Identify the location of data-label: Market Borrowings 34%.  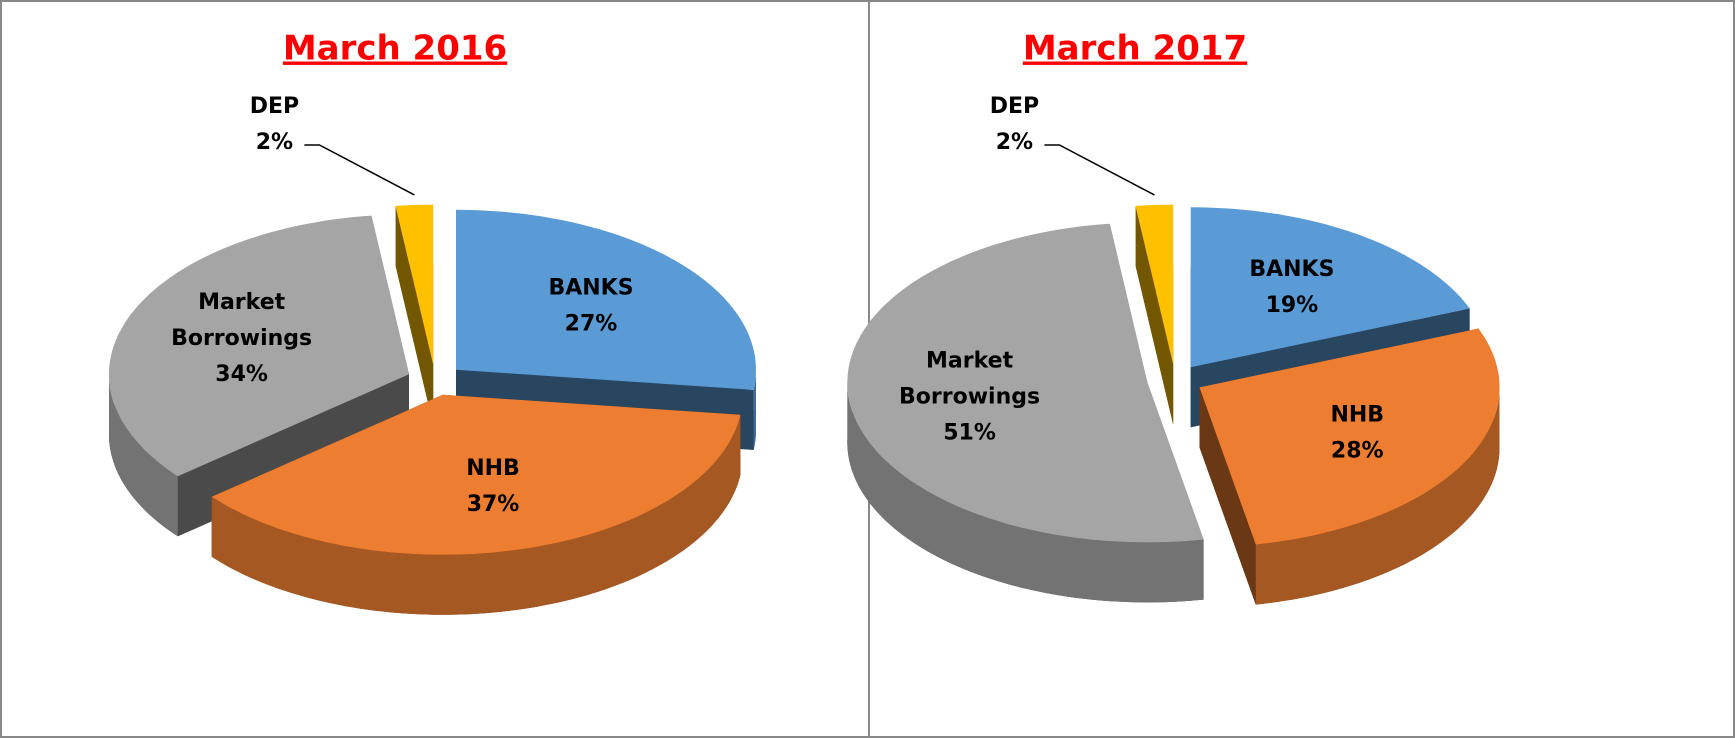
(241, 338).